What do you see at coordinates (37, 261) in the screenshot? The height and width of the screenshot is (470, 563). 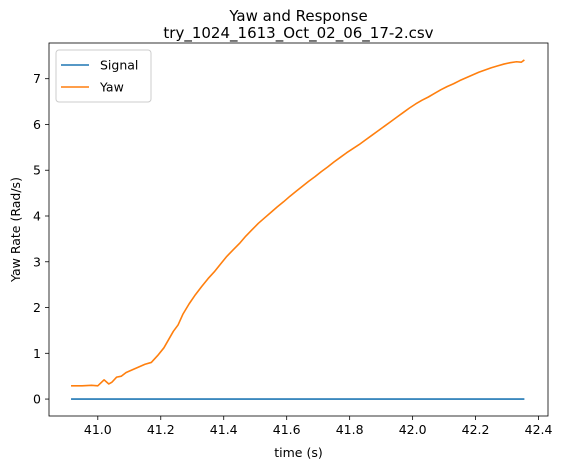 I see `y-tick-label: 3` at bounding box center [37, 261].